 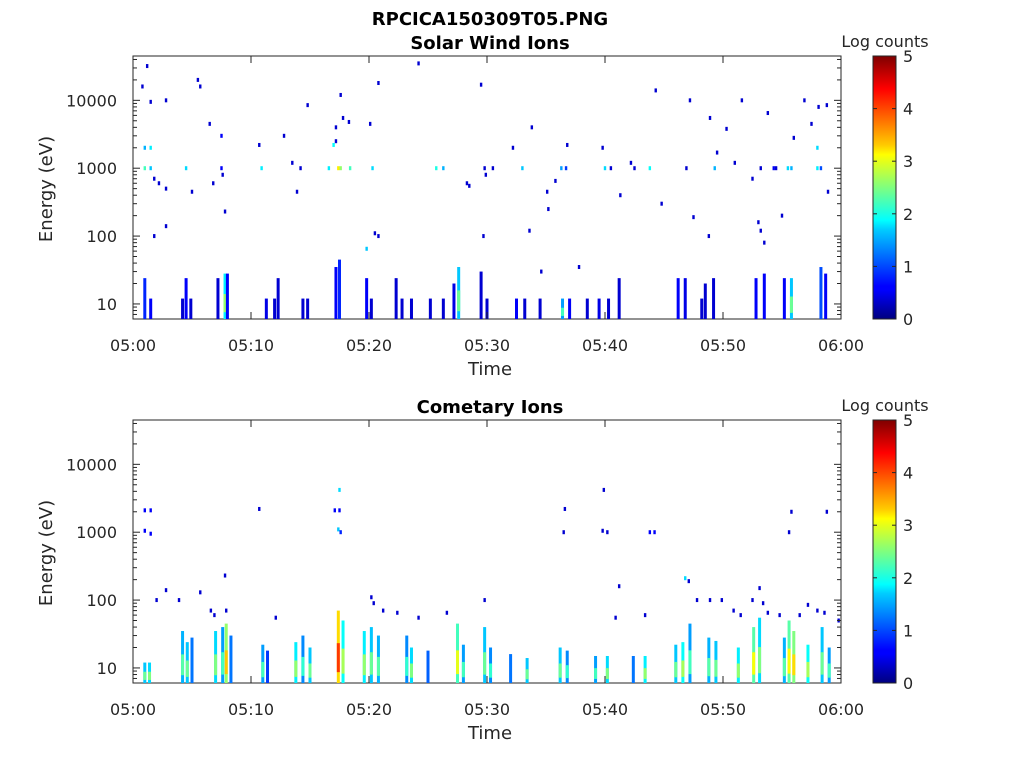 I want to click on colorbar-tick-label: 0, so click(x=908, y=683).